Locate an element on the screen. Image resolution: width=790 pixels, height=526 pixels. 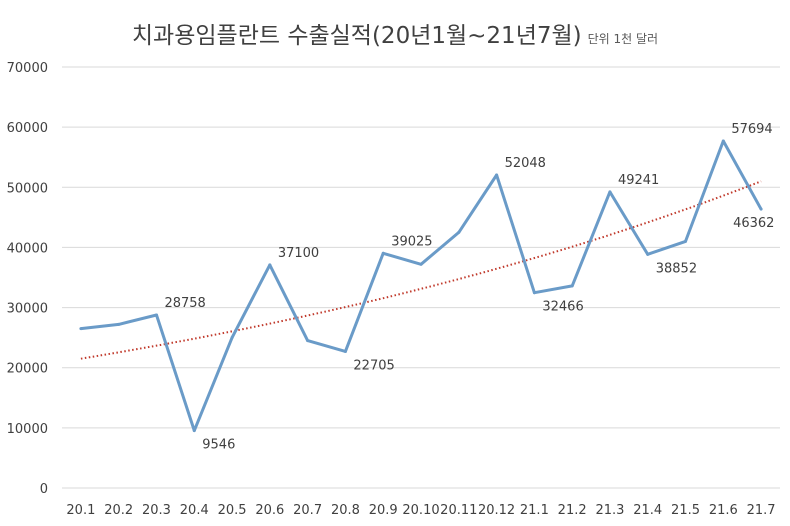
data-label: 39025 is located at coordinates (411, 241).